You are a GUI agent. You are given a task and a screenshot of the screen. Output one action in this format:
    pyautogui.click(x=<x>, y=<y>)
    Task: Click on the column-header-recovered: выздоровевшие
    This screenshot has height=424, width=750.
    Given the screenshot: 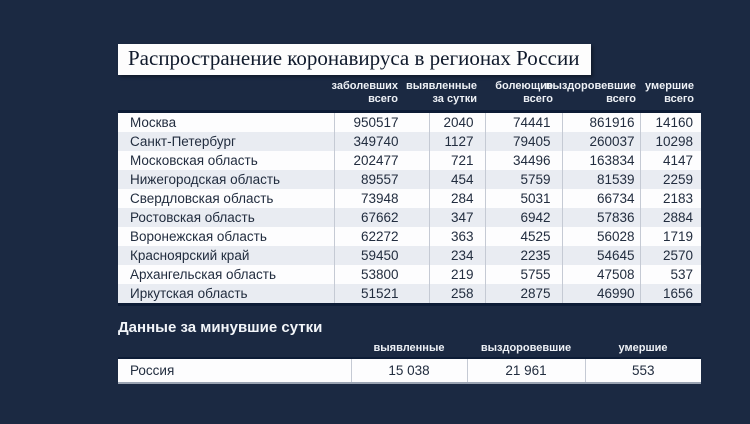 What is the action you would take?
    pyautogui.click(x=526, y=348)
    